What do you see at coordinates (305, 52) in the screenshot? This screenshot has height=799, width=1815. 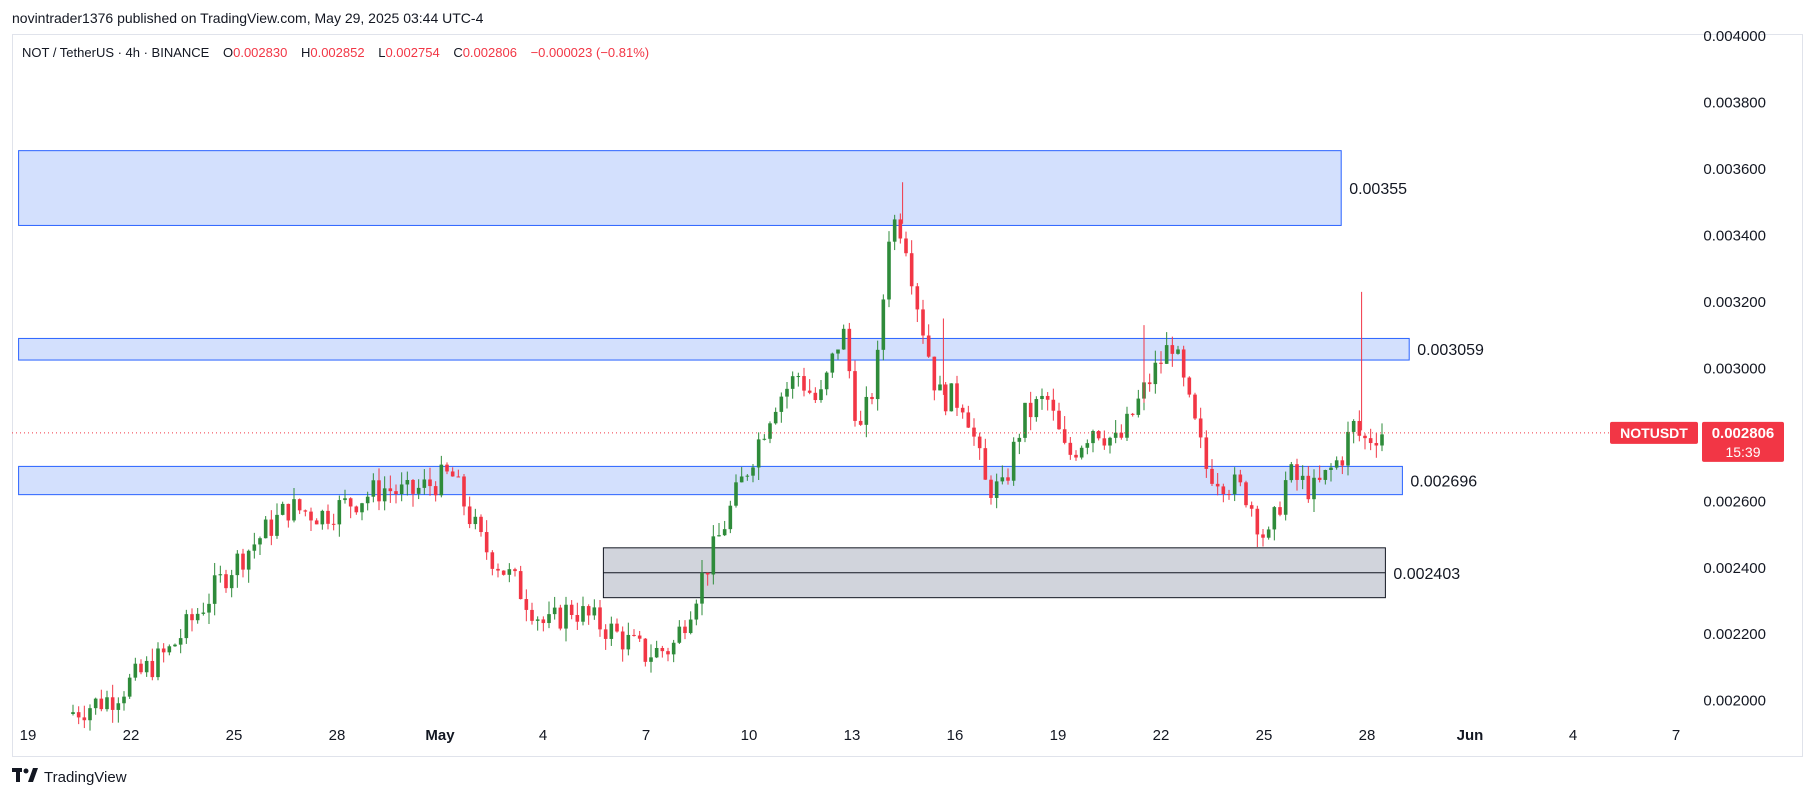 I see `high-label: H` at bounding box center [305, 52].